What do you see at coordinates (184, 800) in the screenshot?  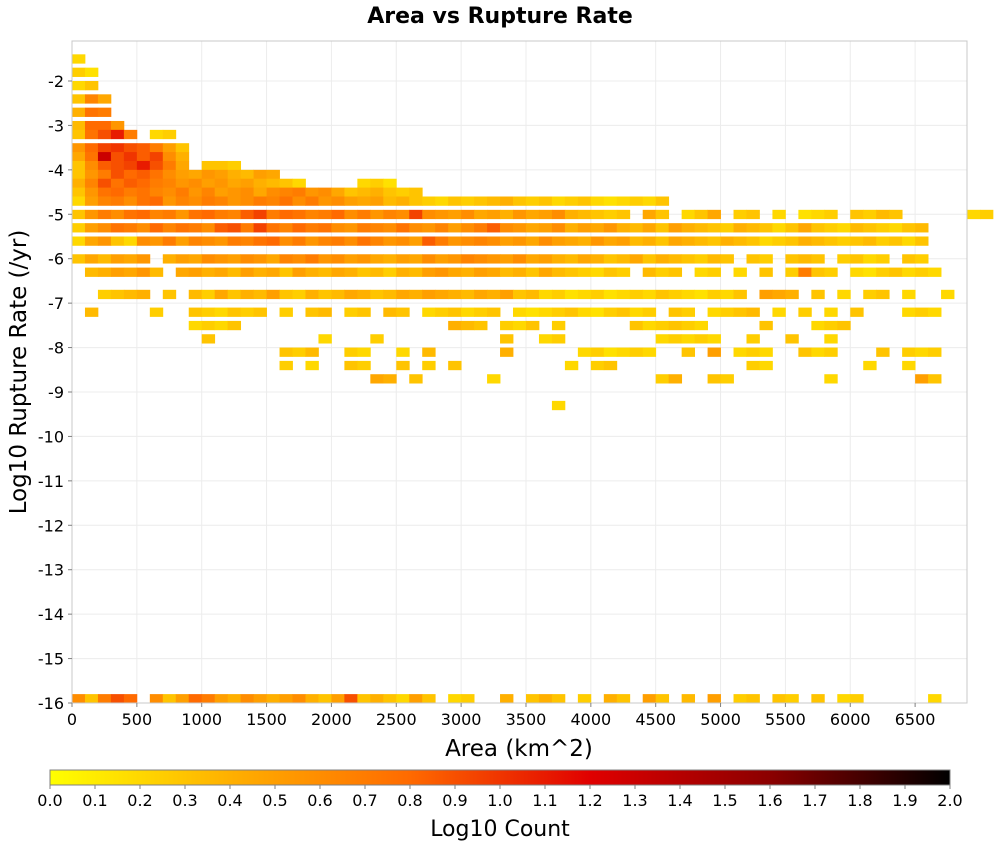 I see `colorbar-tick-label: 0.3` at bounding box center [184, 800].